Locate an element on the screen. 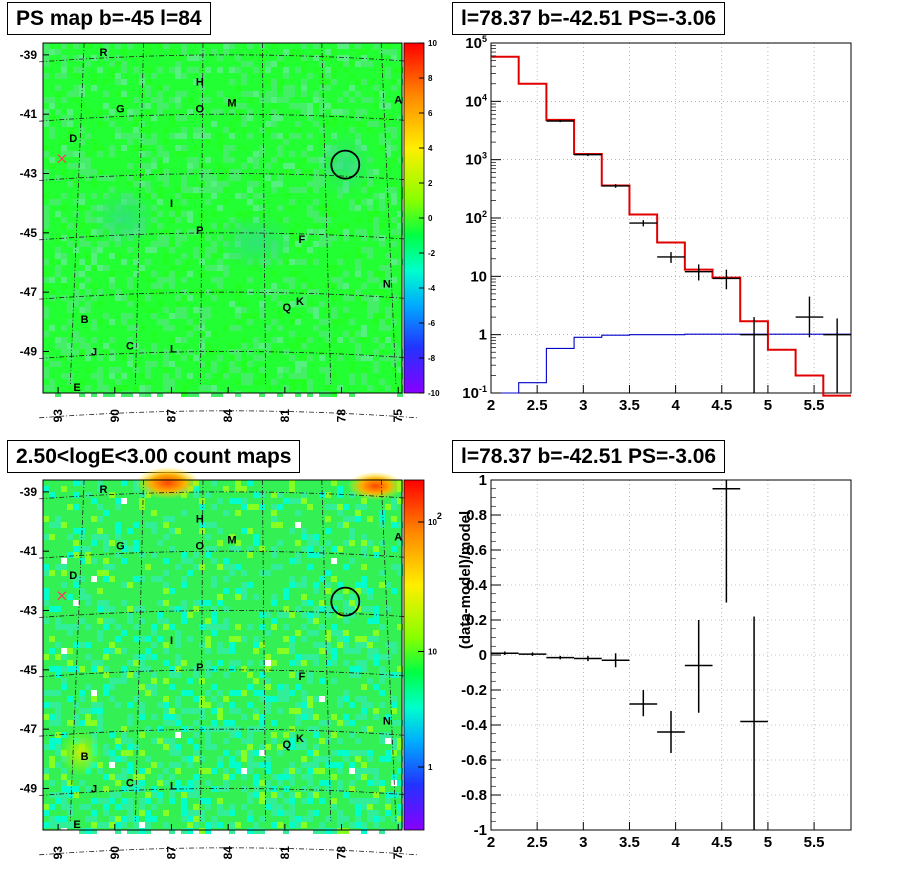 The image size is (898, 875). map-source-label: R is located at coordinates (103, 490).